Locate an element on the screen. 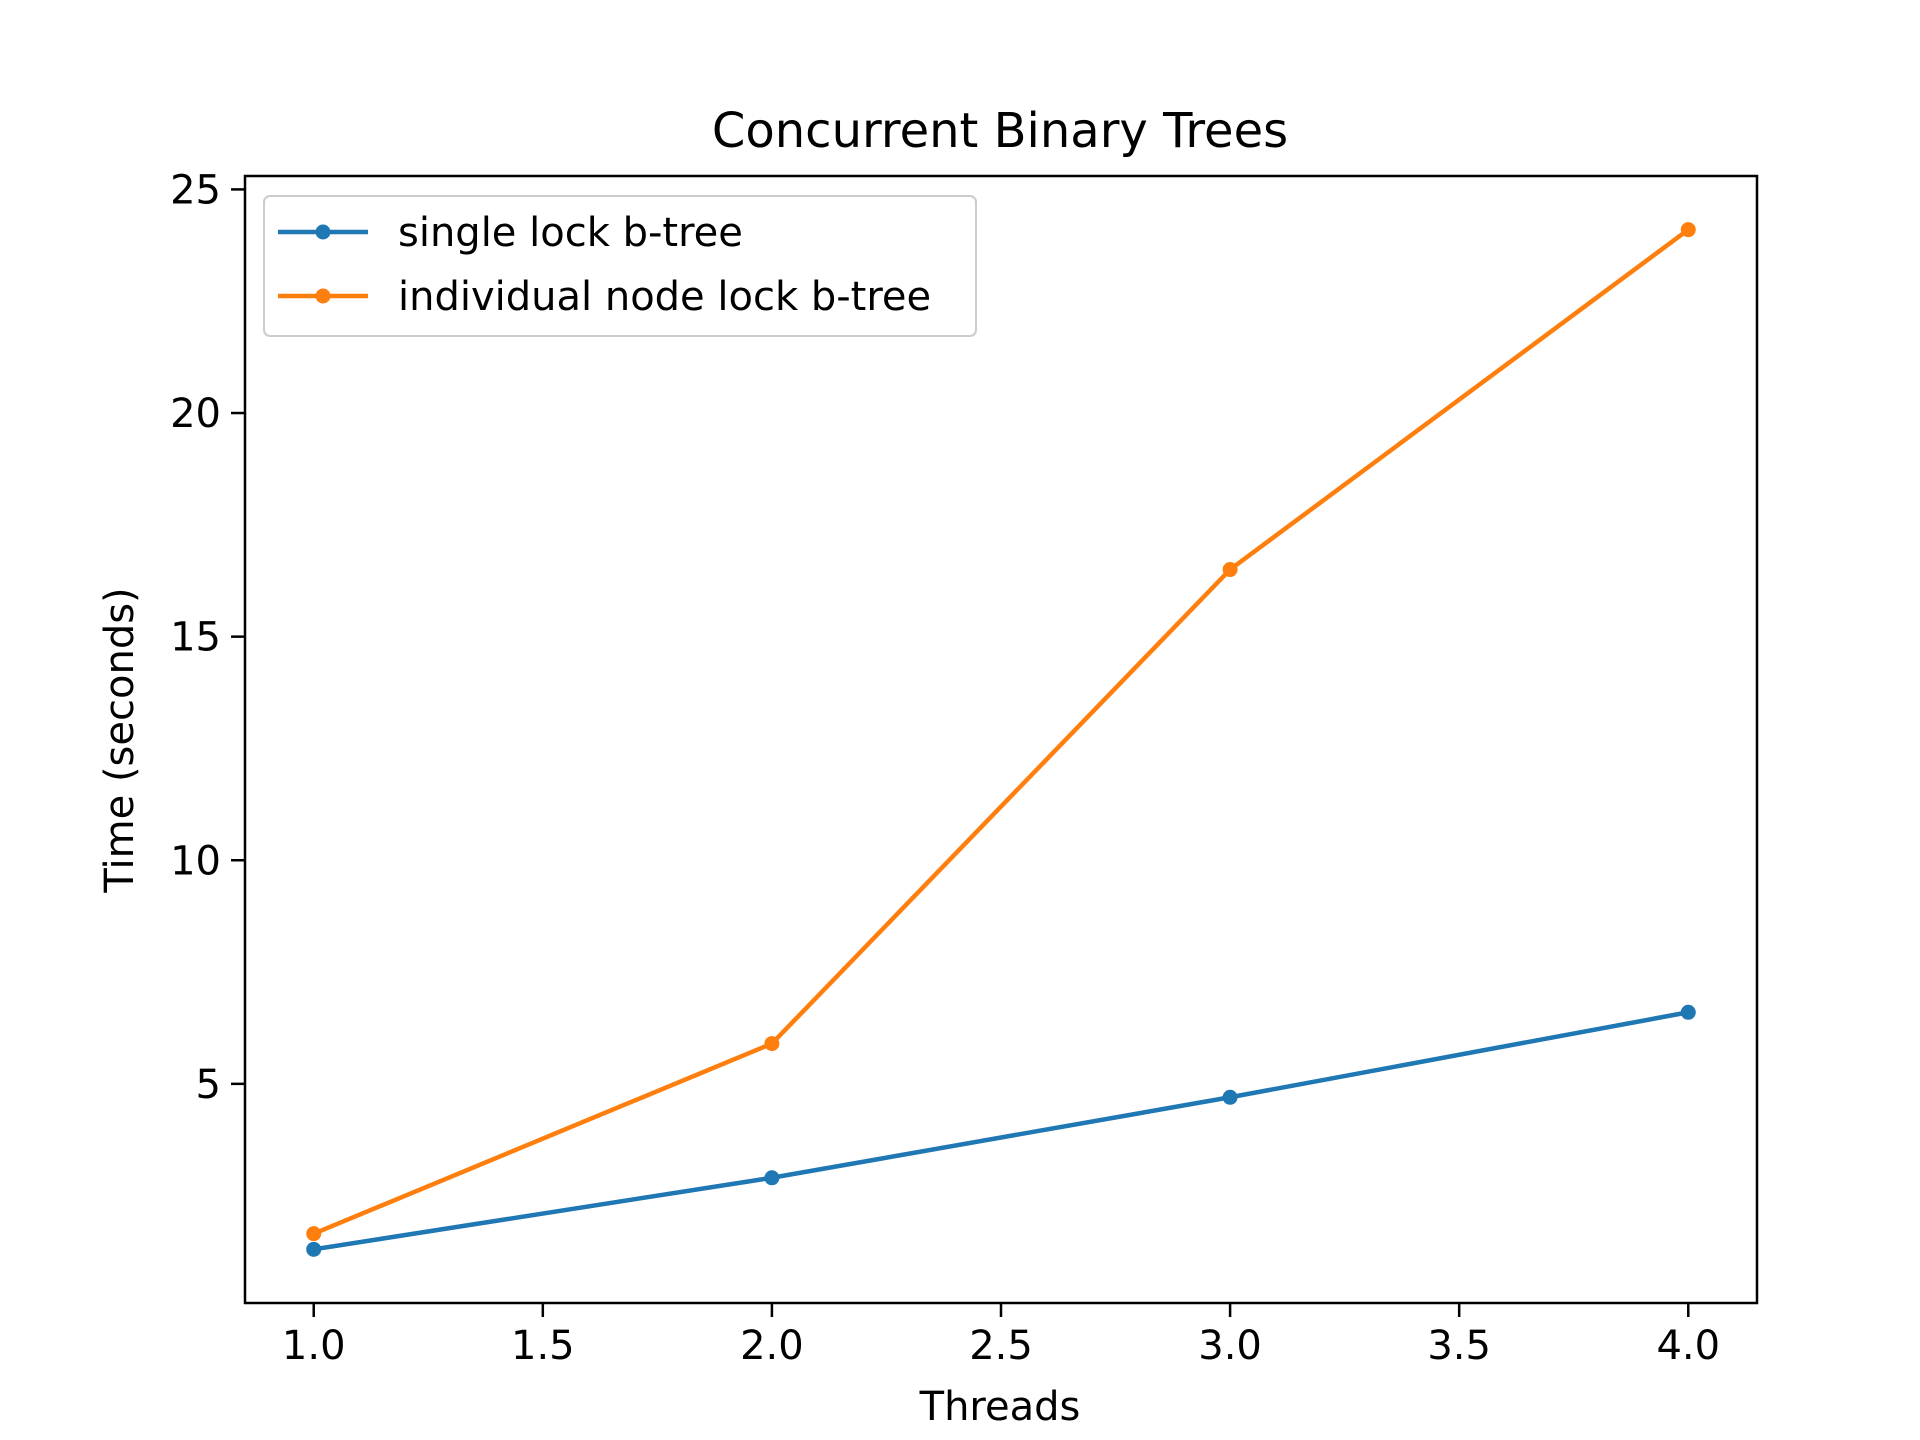  legend-box is located at coordinates (620, 266).